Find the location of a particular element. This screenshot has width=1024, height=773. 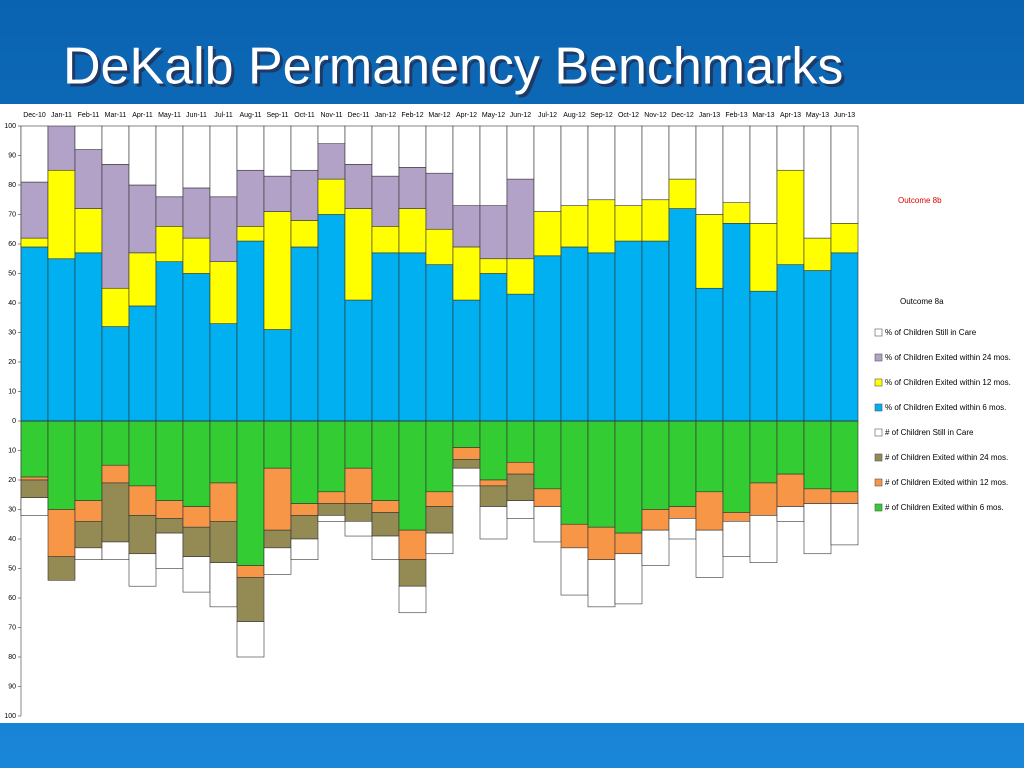

y-tick-label: 50 is located at coordinates (12, 273).